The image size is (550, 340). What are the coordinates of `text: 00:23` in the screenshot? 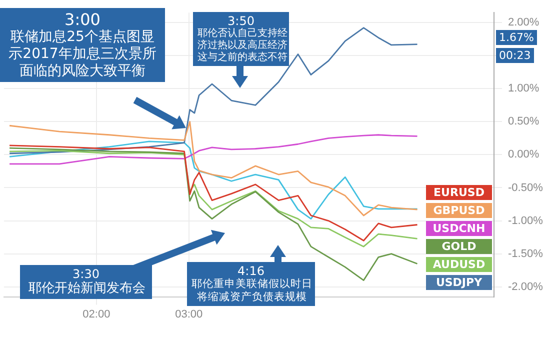 It's located at (515, 55).